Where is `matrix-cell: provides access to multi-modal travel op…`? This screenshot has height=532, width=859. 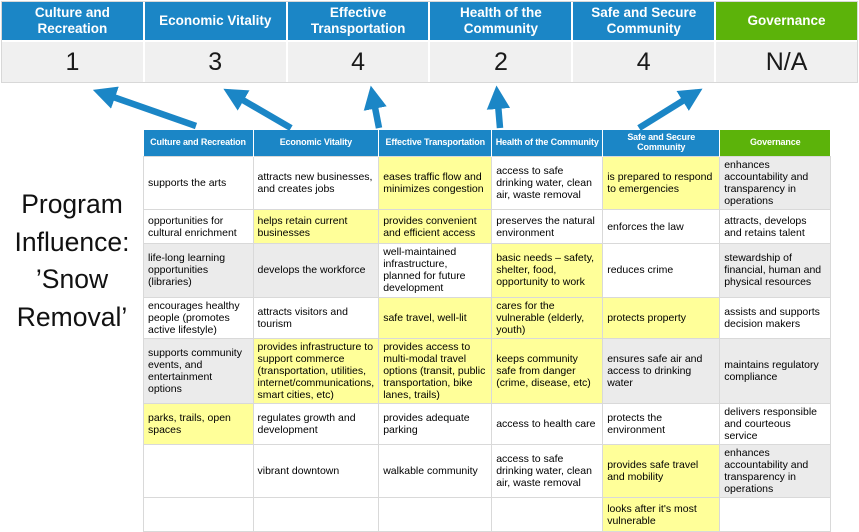
matrix-cell: provides access to multi-modal travel op… is located at coordinates (435, 371).